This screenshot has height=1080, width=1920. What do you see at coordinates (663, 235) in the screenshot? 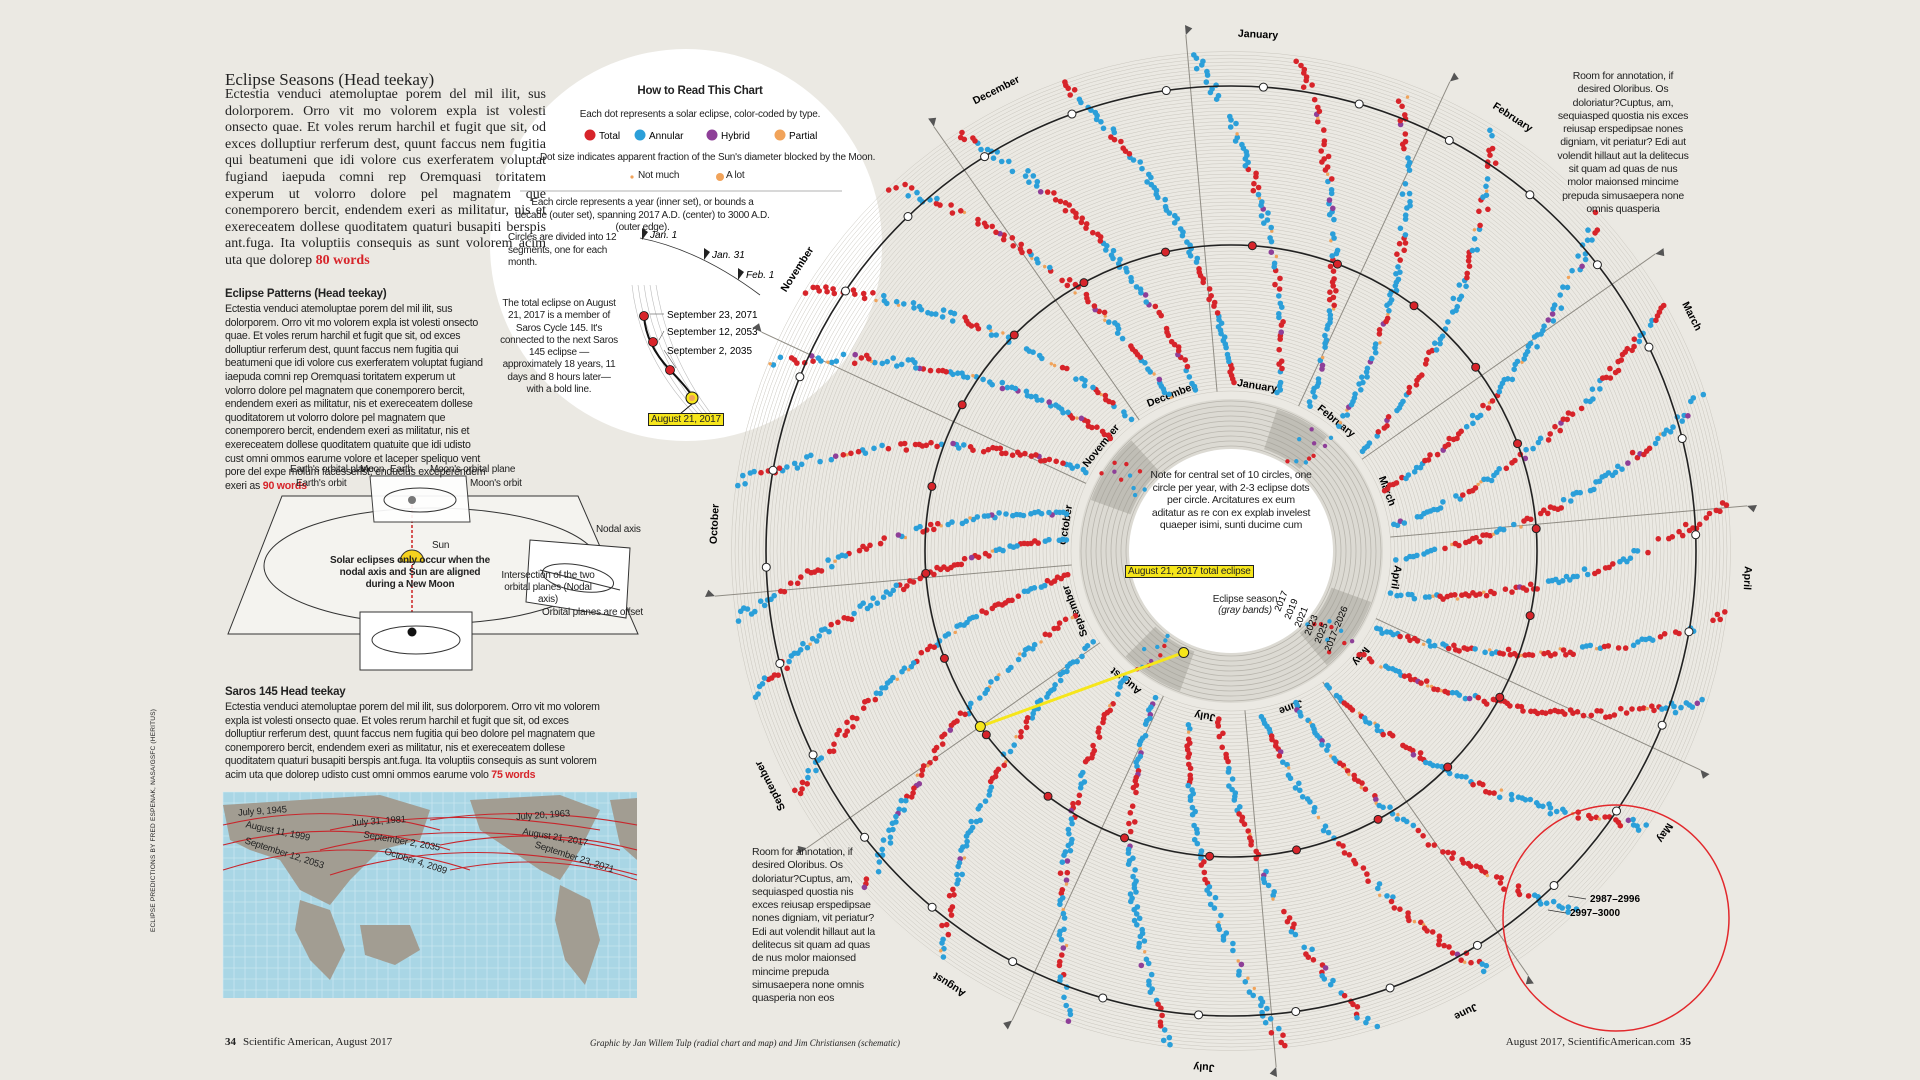
I see `tick-label: Jan. 1` at bounding box center [663, 235].